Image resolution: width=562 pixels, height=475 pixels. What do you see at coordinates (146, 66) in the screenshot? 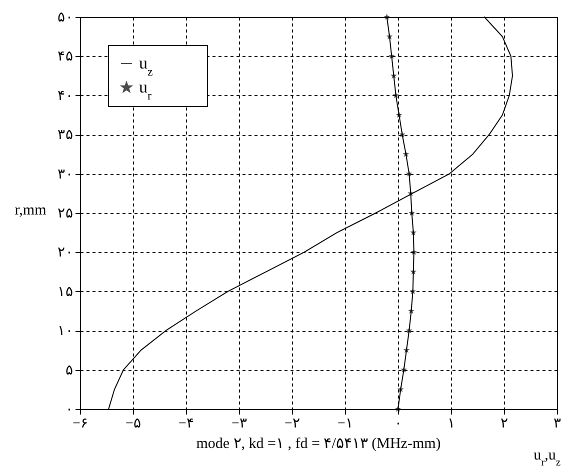
I see `legend-label: u$_{z}$` at bounding box center [146, 66].